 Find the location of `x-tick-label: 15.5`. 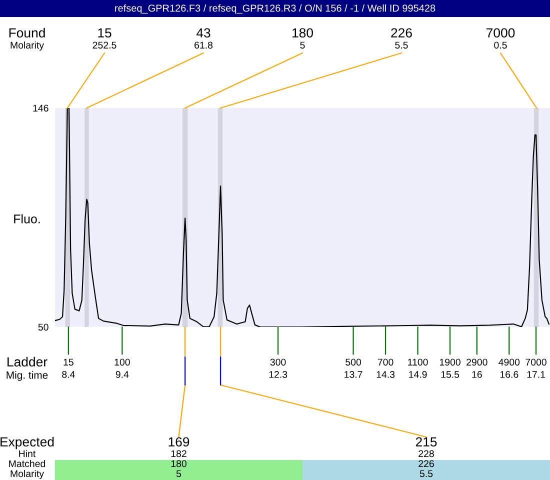

x-tick-label: 15.5 is located at coordinates (450, 374).